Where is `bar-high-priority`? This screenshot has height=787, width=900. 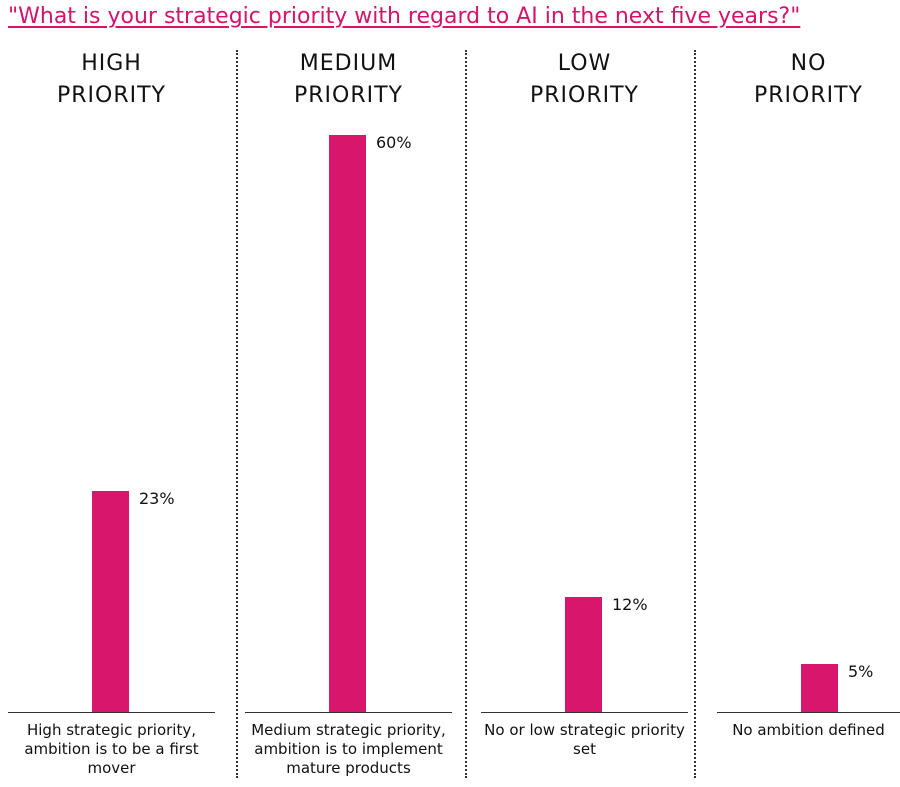
bar-high-priority is located at coordinates (110, 601).